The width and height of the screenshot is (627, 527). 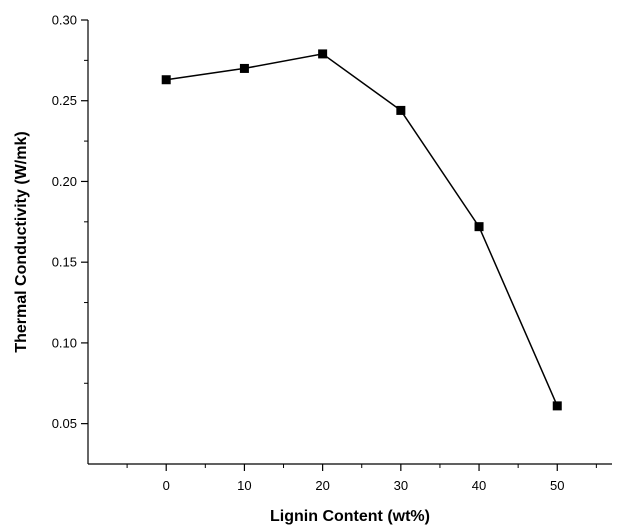 I want to click on y-tick-label: 0.15, so click(x=64, y=262).